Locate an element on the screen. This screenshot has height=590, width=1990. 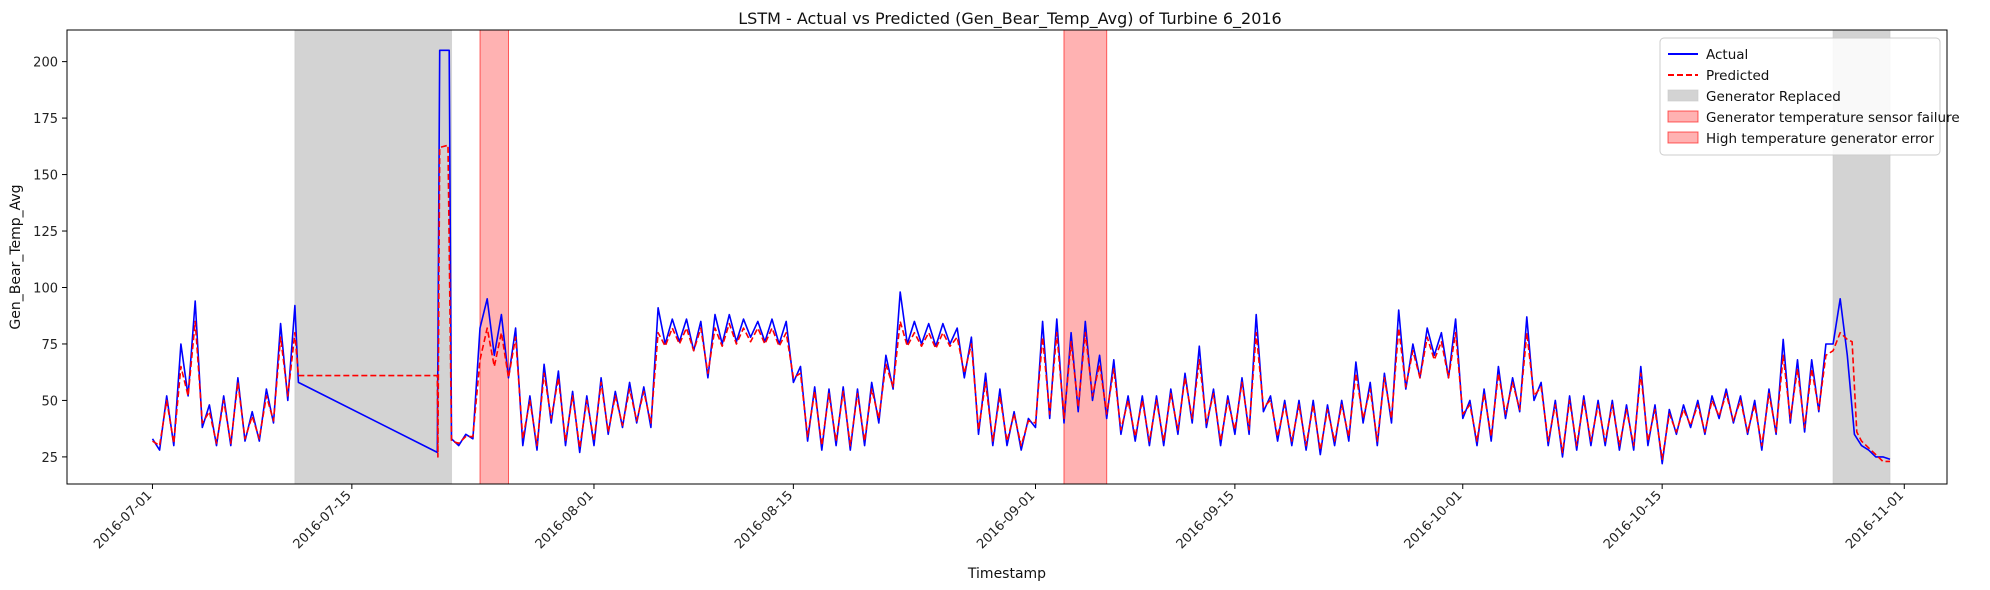
y-tick-label: 100 is located at coordinates (45, 288).